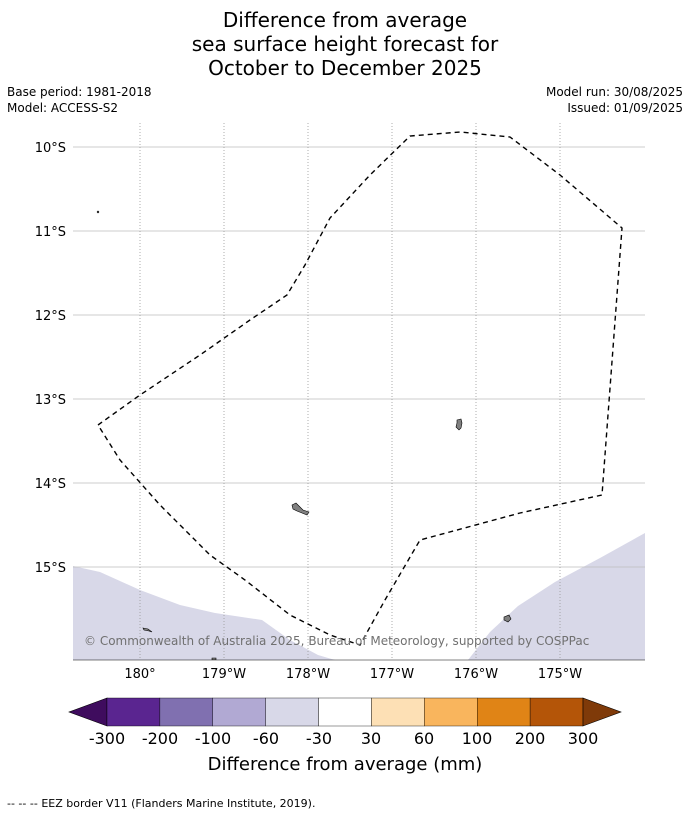  I want to click on island-southwest-reef, so click(147, 630).